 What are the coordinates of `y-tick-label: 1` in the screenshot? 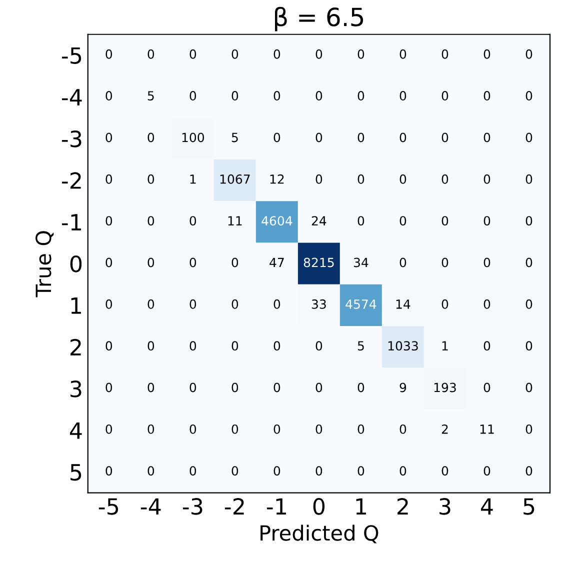 It's located at (76, 305).